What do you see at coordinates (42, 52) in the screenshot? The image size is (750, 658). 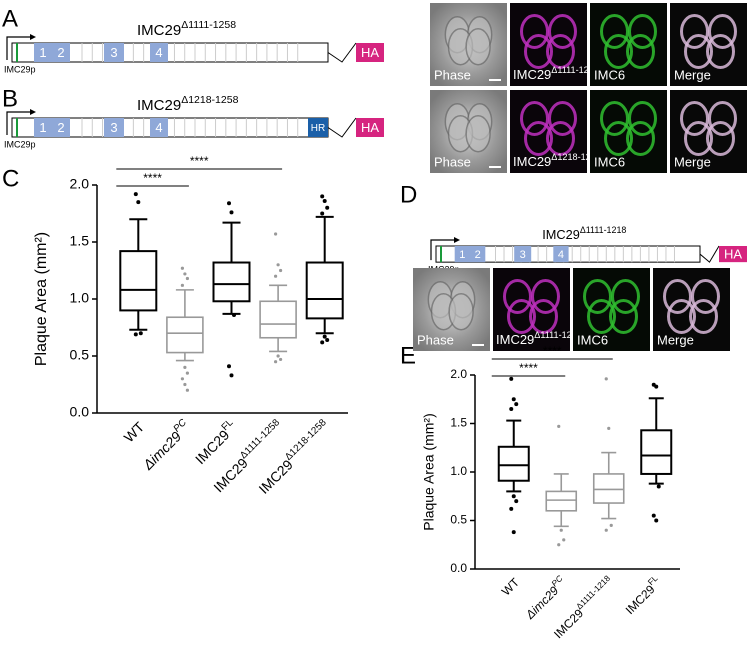 I see `exon-label: 1` at bounding box center [42, 52].